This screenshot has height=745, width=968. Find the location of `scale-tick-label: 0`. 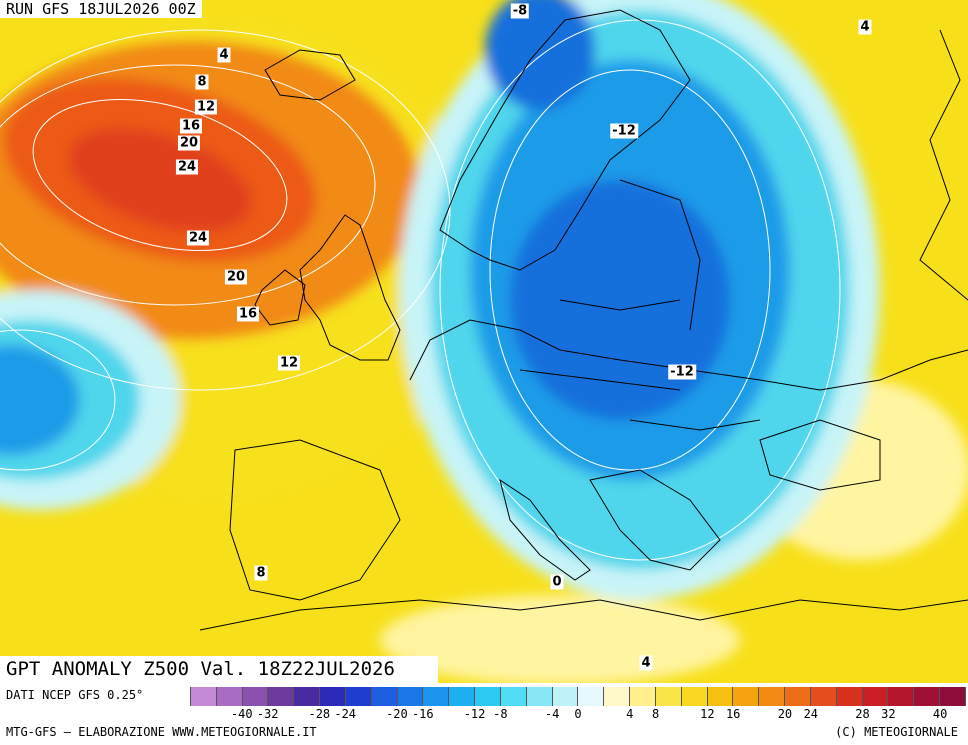

scale-tick-label: 0 is located at coordinates (578, 714).